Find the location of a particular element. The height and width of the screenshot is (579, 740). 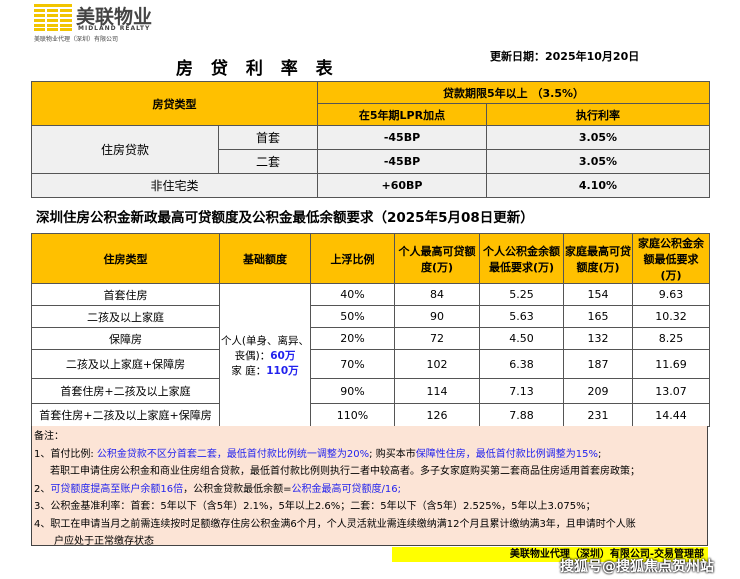

t: 60万 is located at coordinates (283, 355).